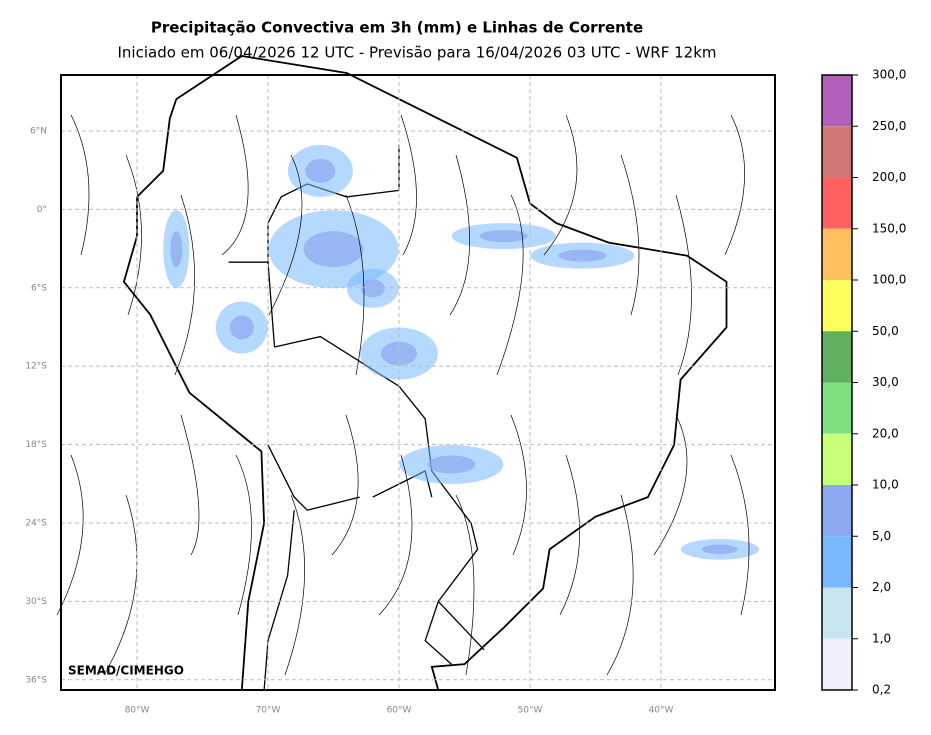  What do you see at coordinates (39, 288) in the screenshot?
I see `latitude-label: 6°S` at bounding box center [39, 288].